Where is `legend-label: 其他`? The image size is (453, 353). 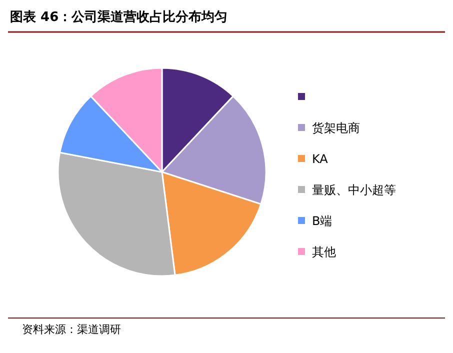
legend-label: 其他 is located at coordinates (324, 252).